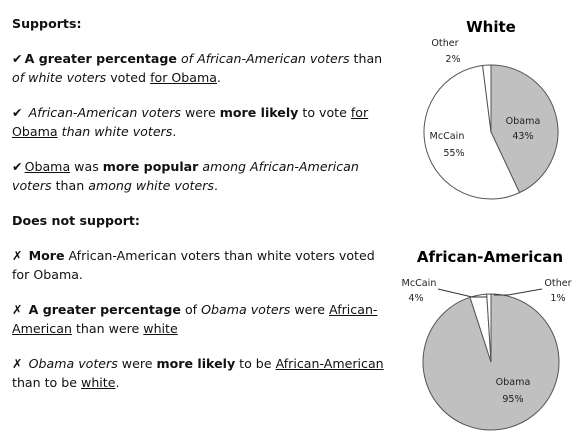 This screenshot has width=588, height=446. I want to click on slice-value-label: 43%, so click(522, 136).